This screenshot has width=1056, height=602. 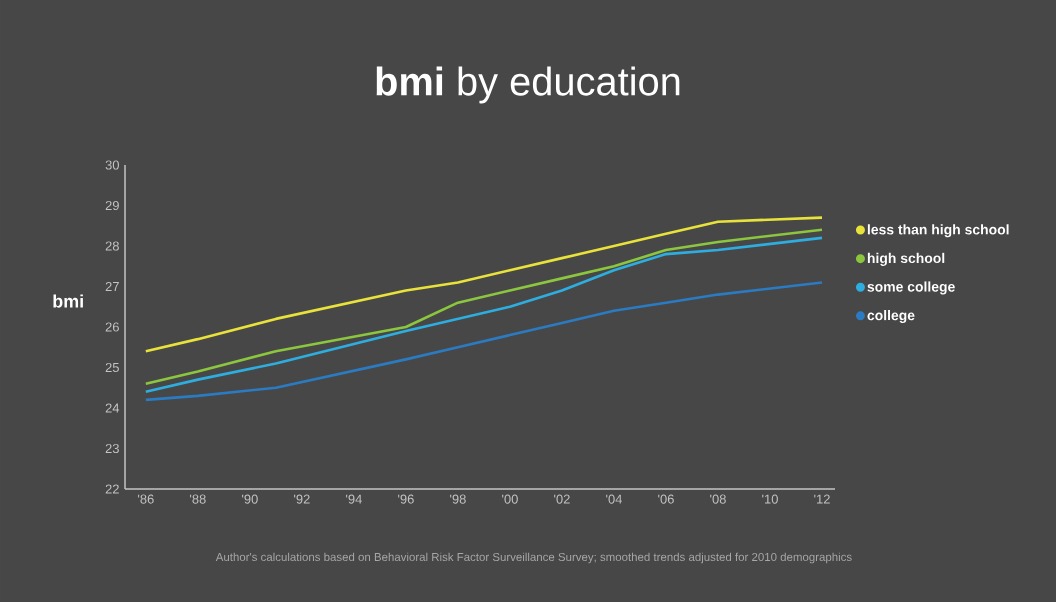 What do you see at coordinates (891, 317) in the screenshot?
I see `legend-label: college` at bounding box center [891, 317].